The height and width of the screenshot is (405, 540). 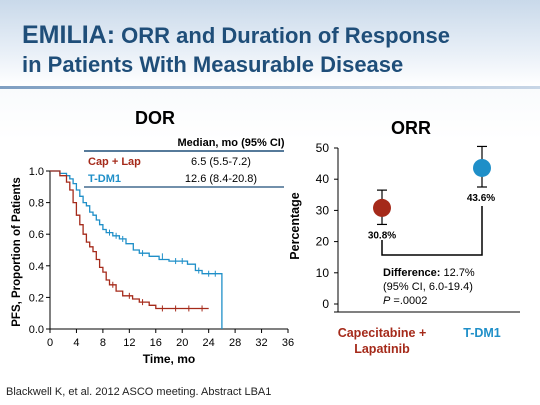 I want to click on orr-category-label: Capecitabine +, so click(x=382, y=333).